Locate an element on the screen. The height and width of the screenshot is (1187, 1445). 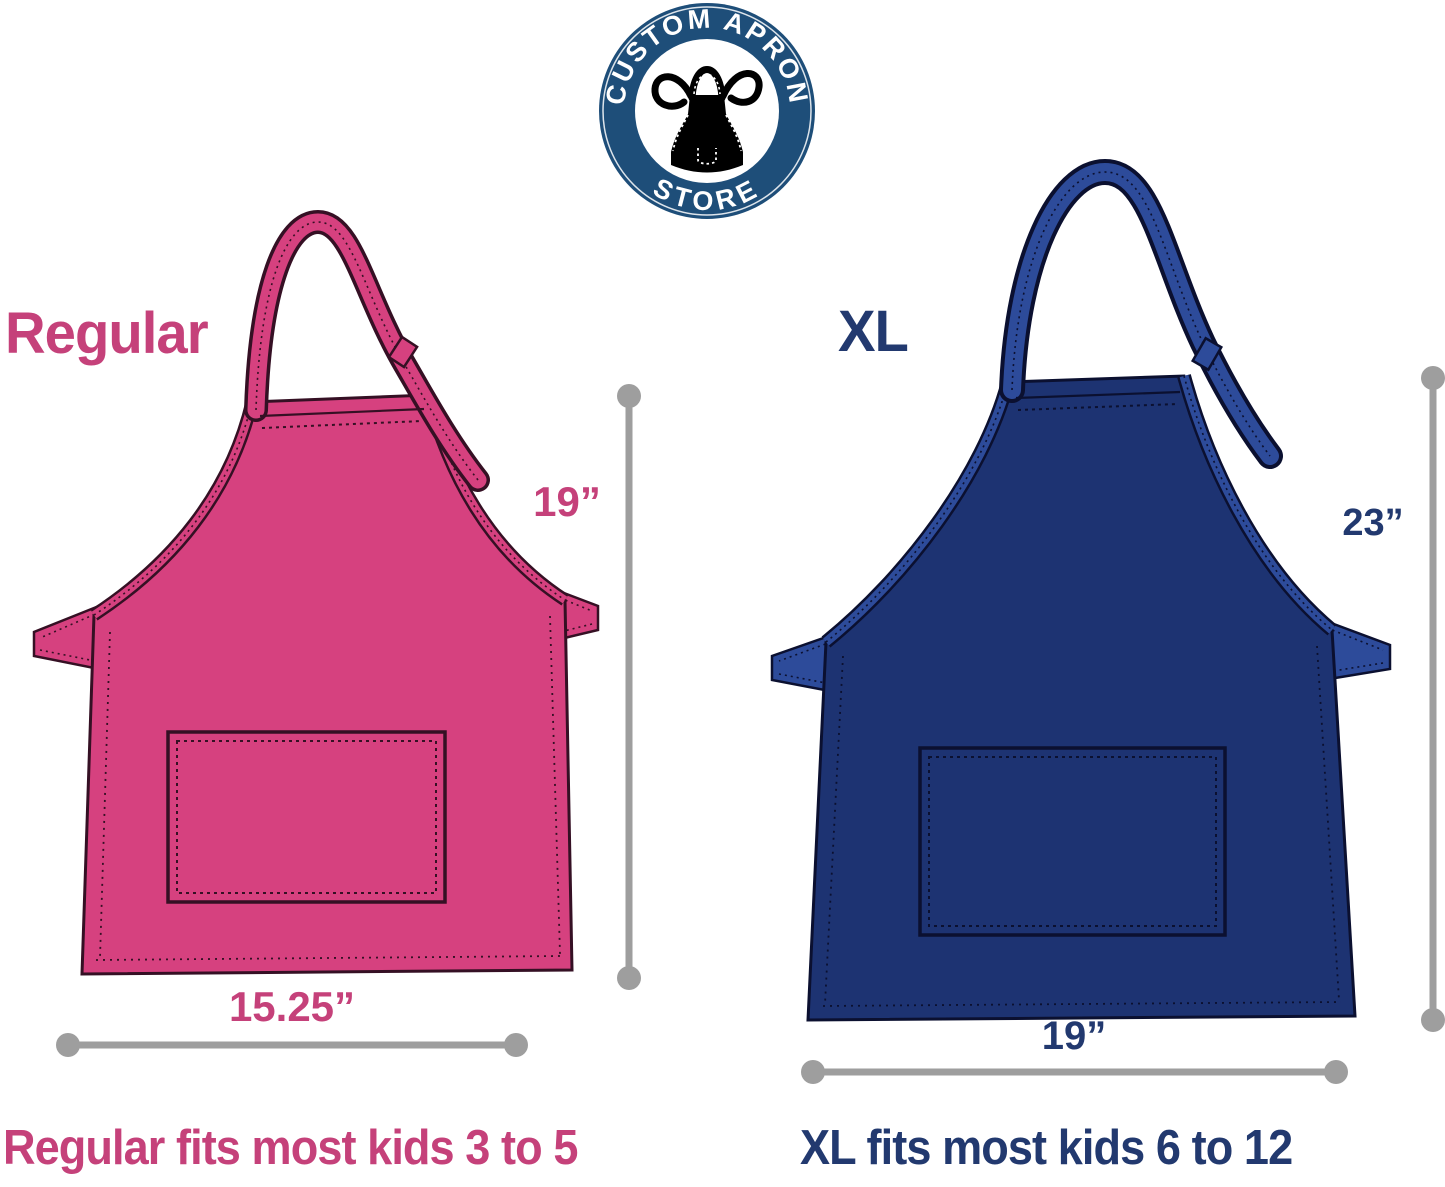
regular-heading: Regular is located at coordinates (107, 333).